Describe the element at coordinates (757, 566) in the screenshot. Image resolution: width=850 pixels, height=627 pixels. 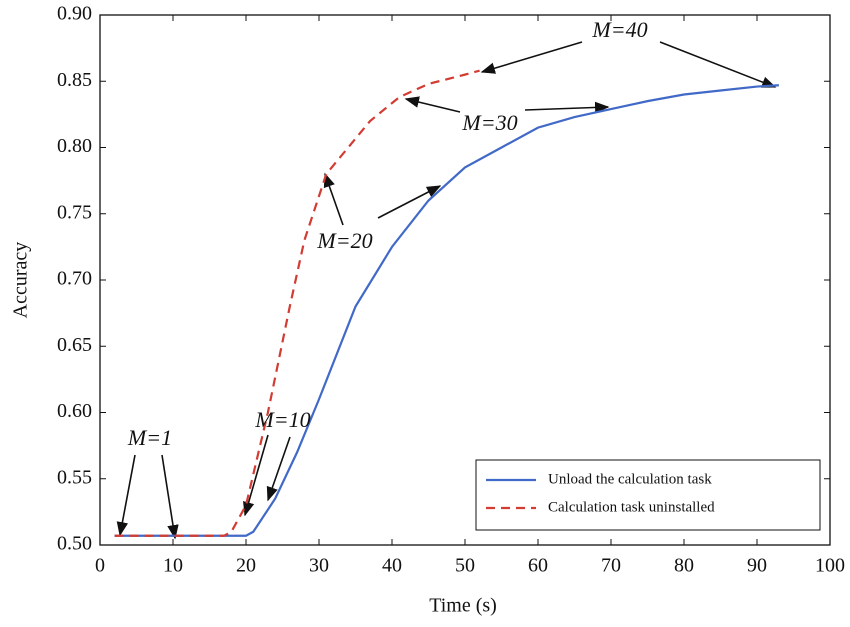
I see `x-tick-label: 90` at that location.